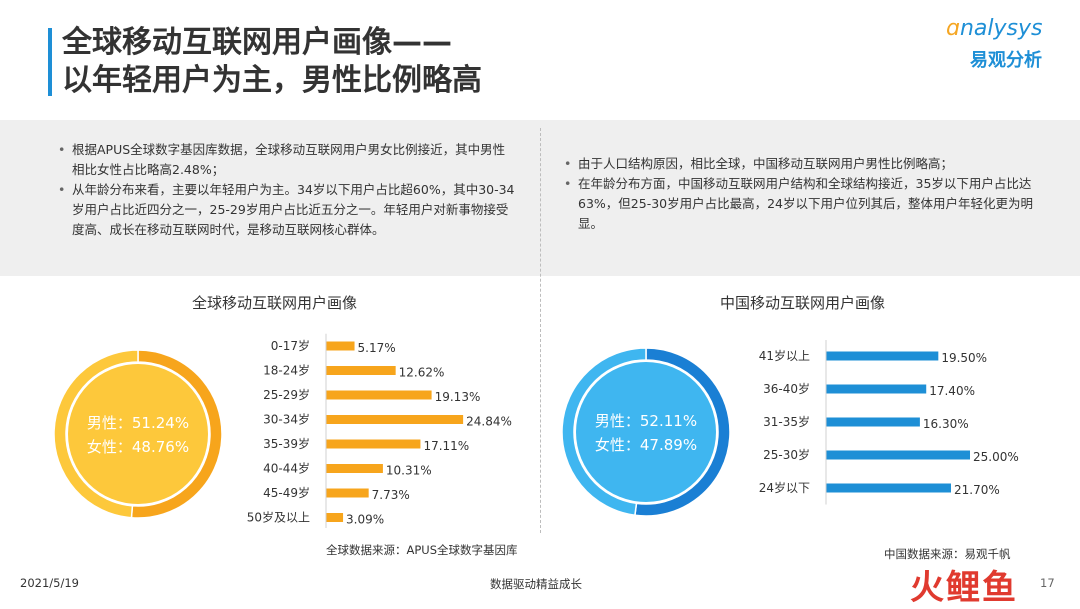  I want to click on value-label: 19.50%, so click(964, 358).